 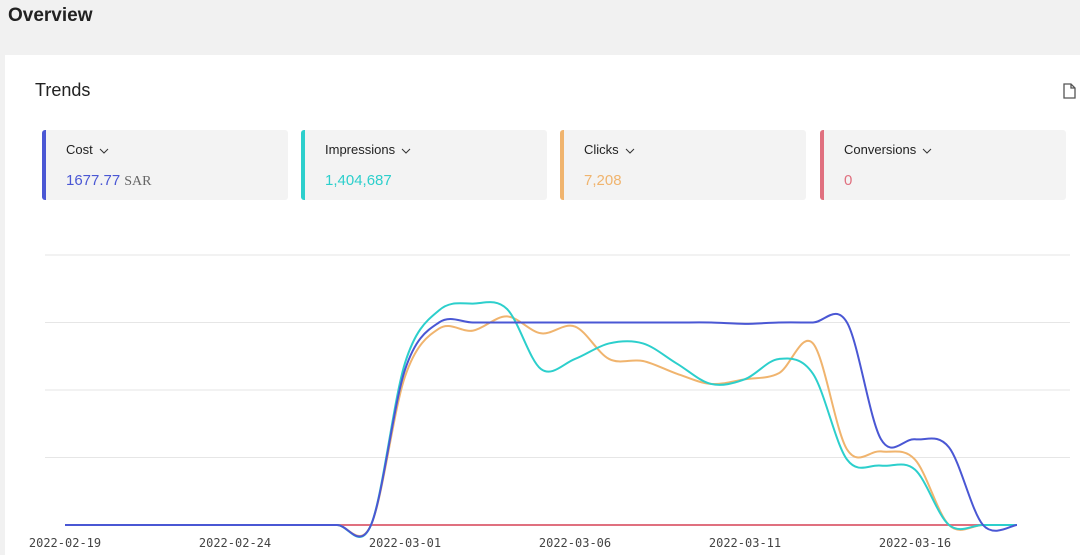 I want to click on metric-value: 1,404,687, so click(x=358, y=180).